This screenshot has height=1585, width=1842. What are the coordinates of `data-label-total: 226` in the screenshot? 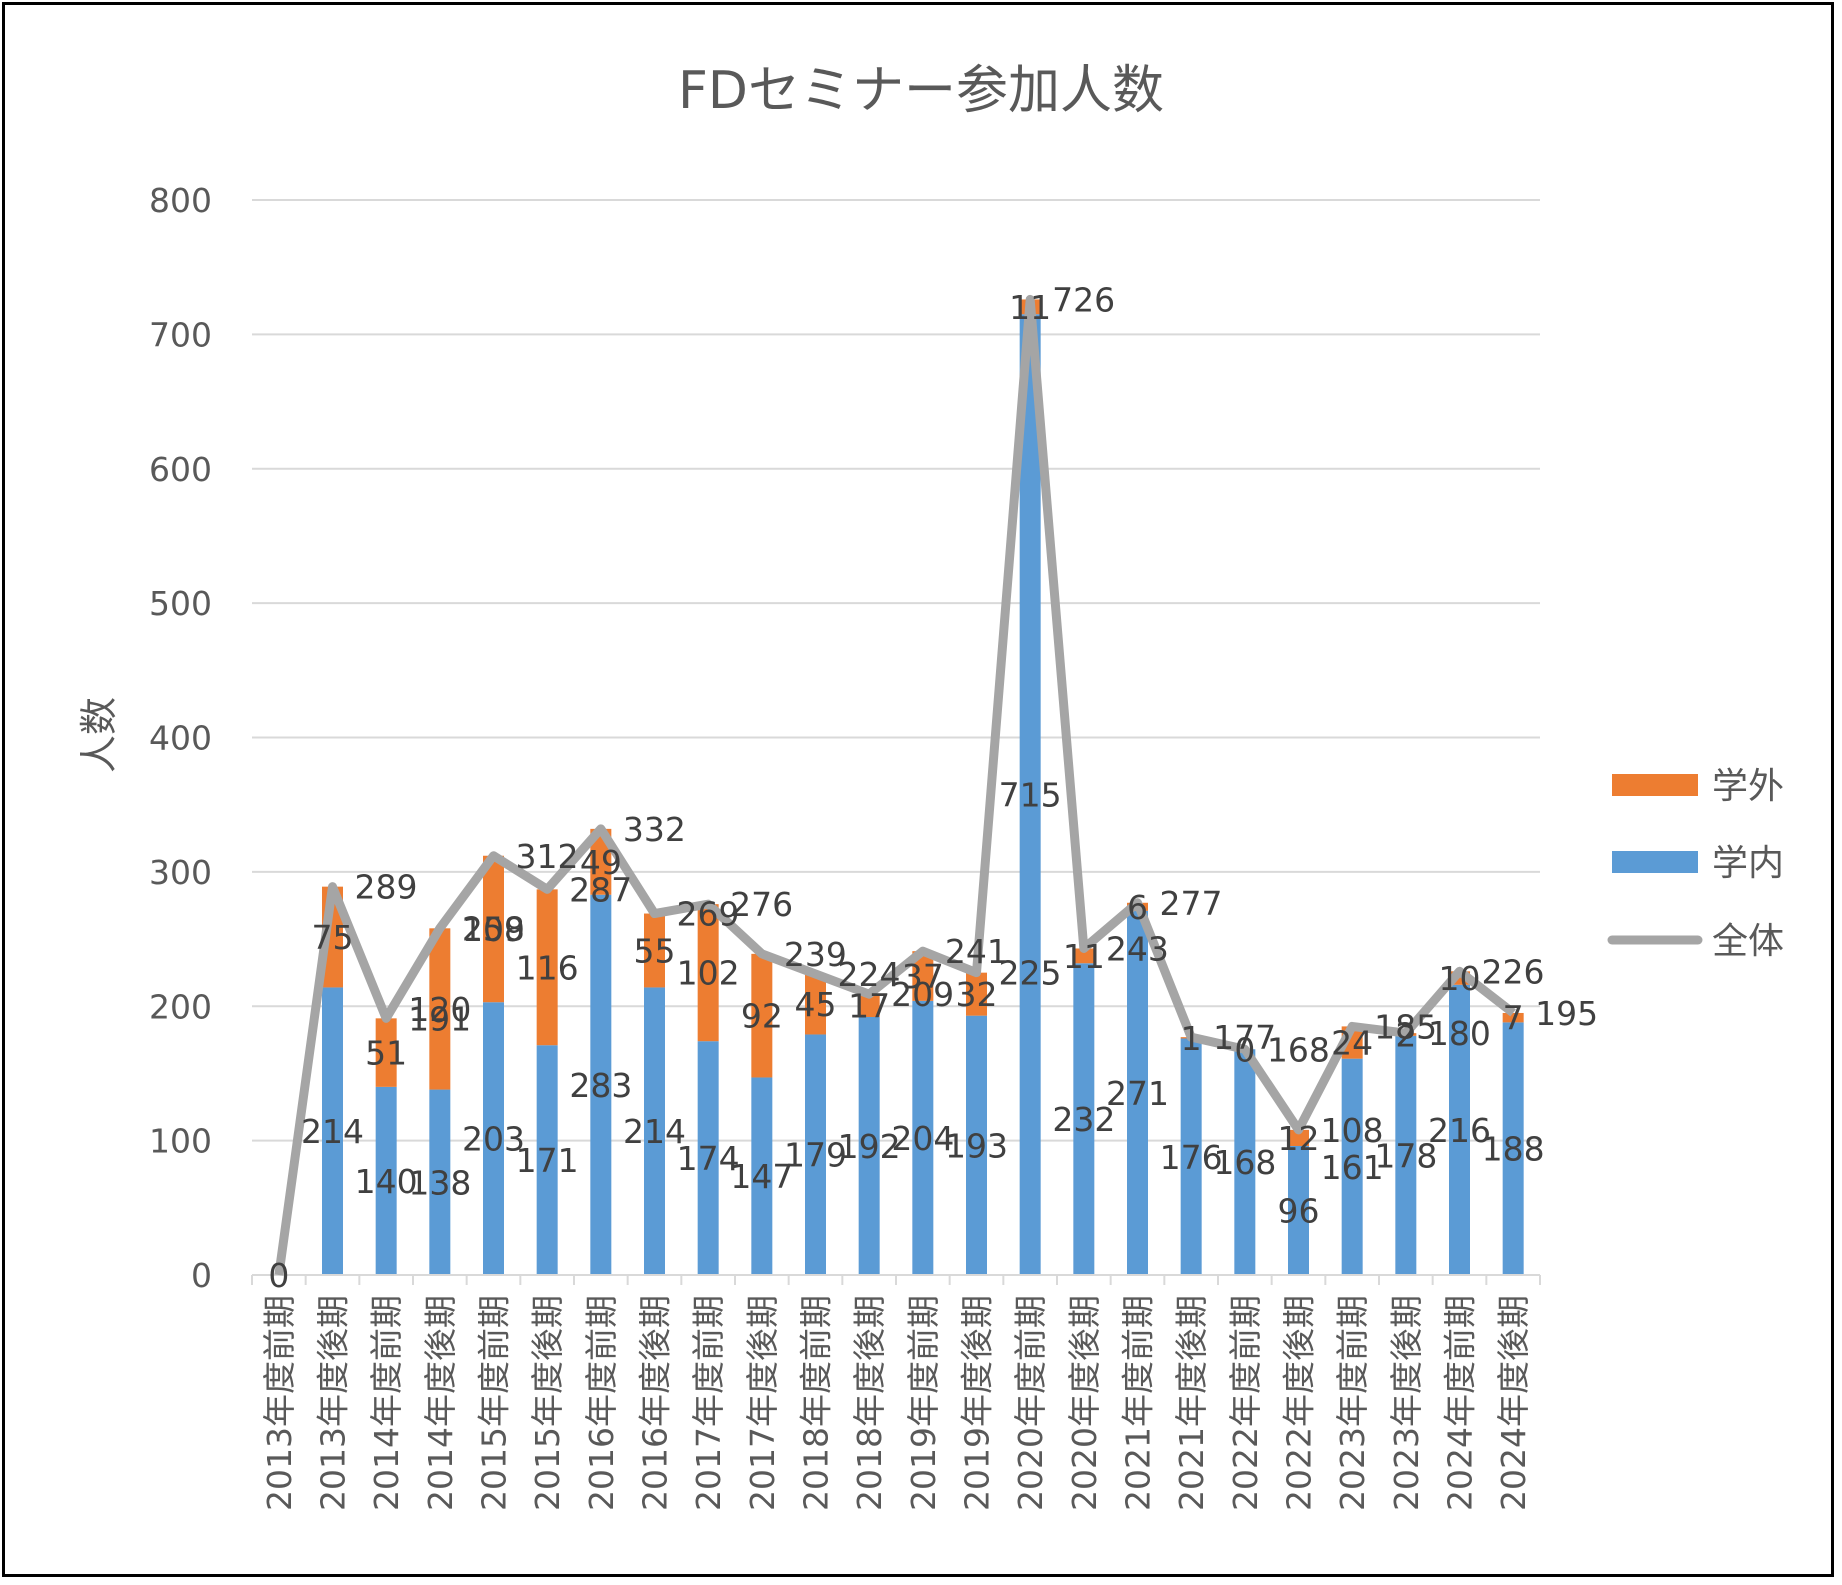 It's located at (1513, 971).